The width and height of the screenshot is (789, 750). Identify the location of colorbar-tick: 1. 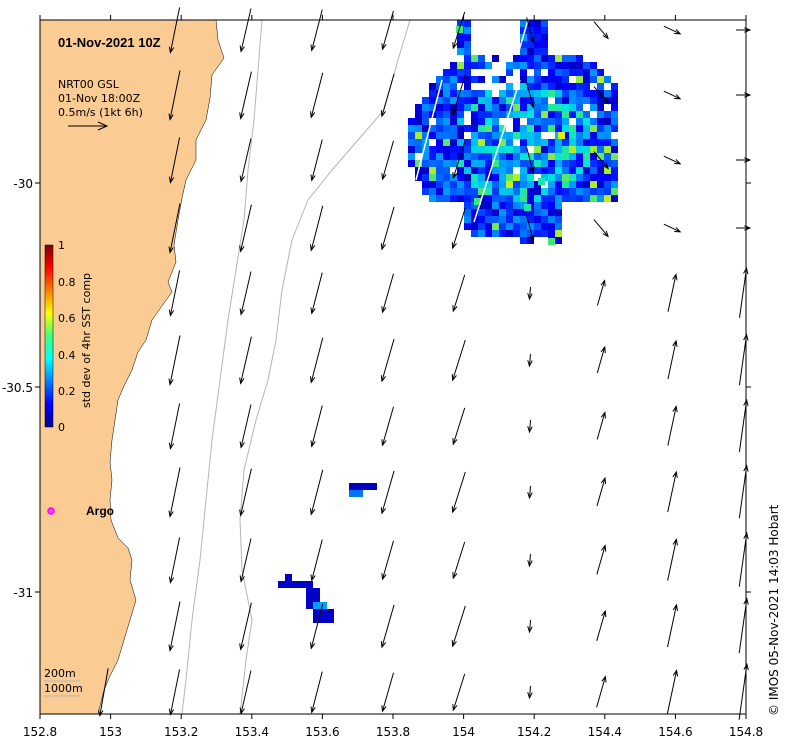
(61, 245).